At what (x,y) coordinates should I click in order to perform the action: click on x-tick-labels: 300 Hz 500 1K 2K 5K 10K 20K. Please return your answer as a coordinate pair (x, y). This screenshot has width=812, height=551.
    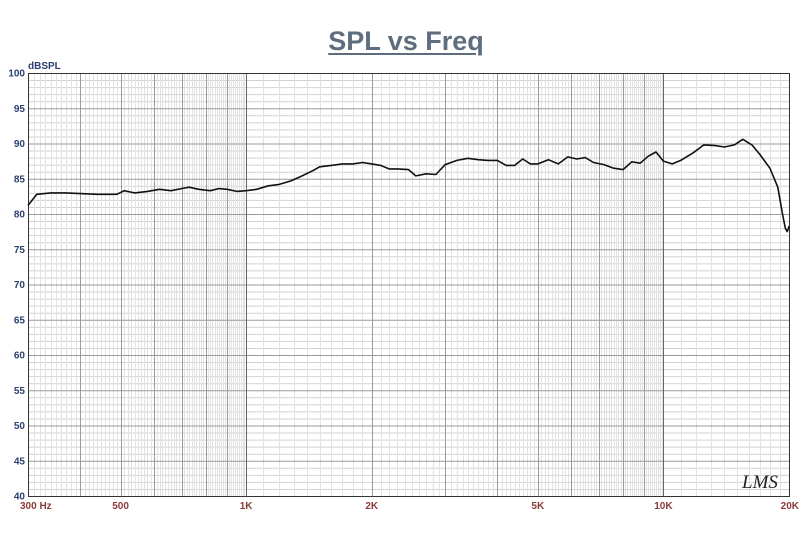
    Looking at the image, I should click on (410, 506).